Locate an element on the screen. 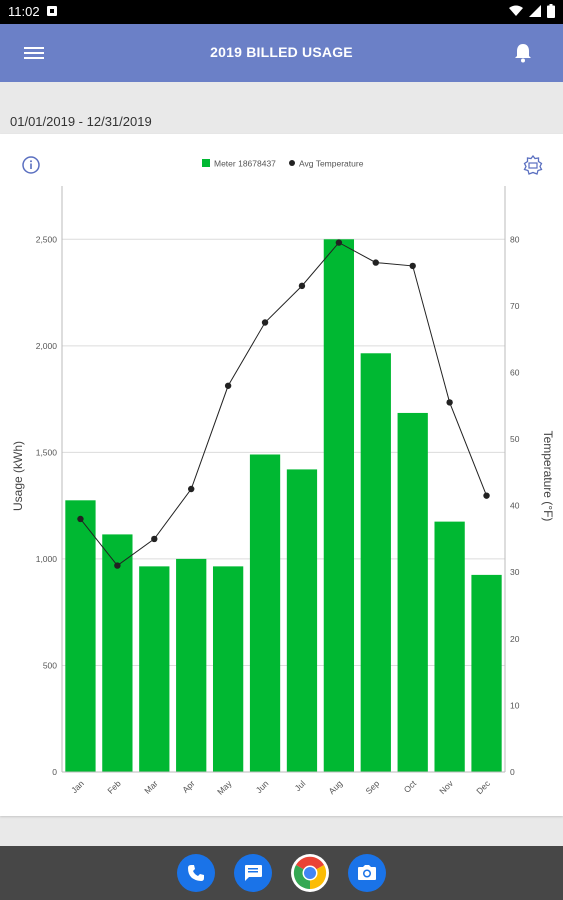 This screenshot has width=563, height=900. y2-tick-label: 10 is located at coordinates (515, 705).